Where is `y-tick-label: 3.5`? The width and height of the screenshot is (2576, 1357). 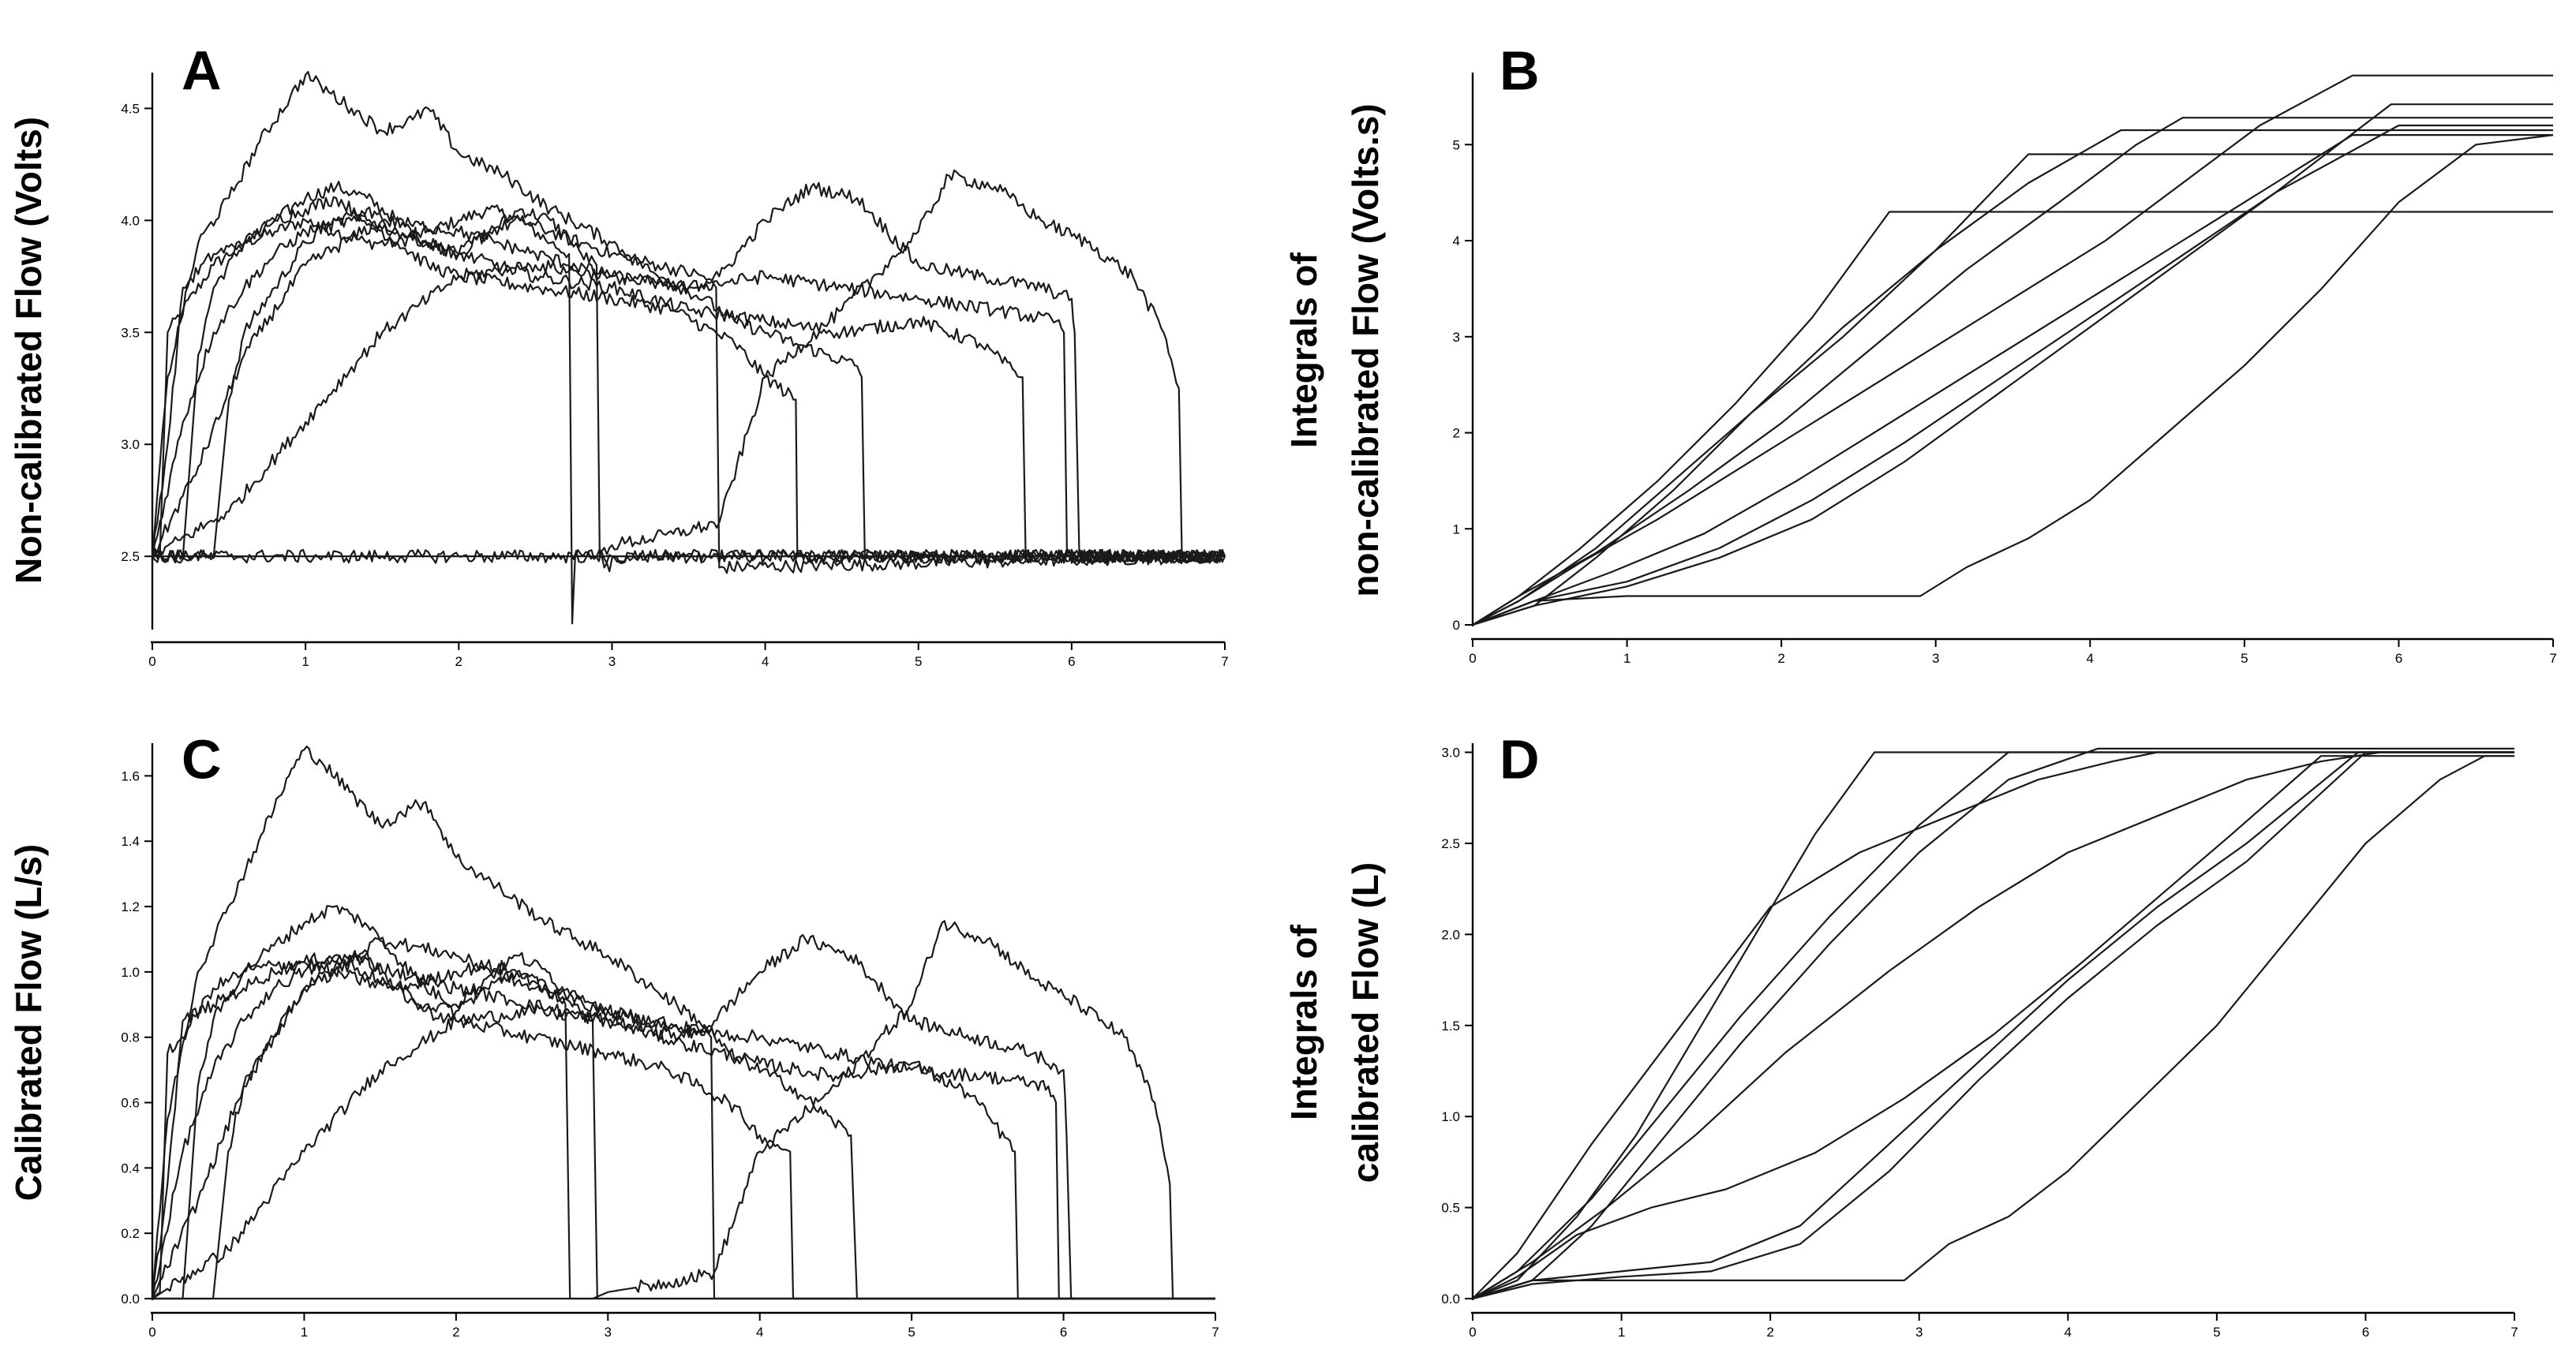 y-tick-label: 3.5 is located at coordinates (130, 332).